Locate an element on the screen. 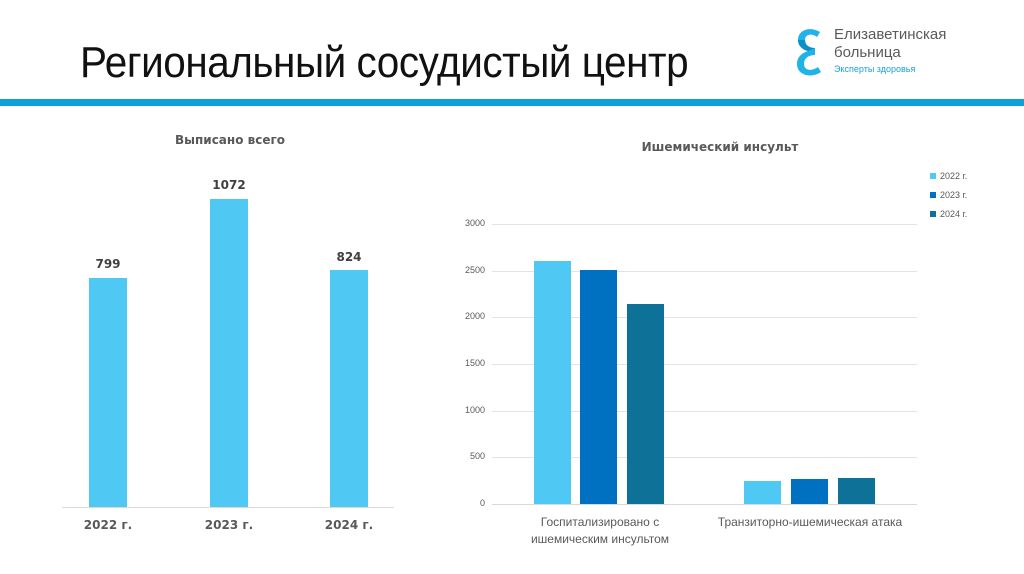 The height and width of the screenshot is (574, 1024). logo-name-line2: больница is located at coordinates (867, 52).